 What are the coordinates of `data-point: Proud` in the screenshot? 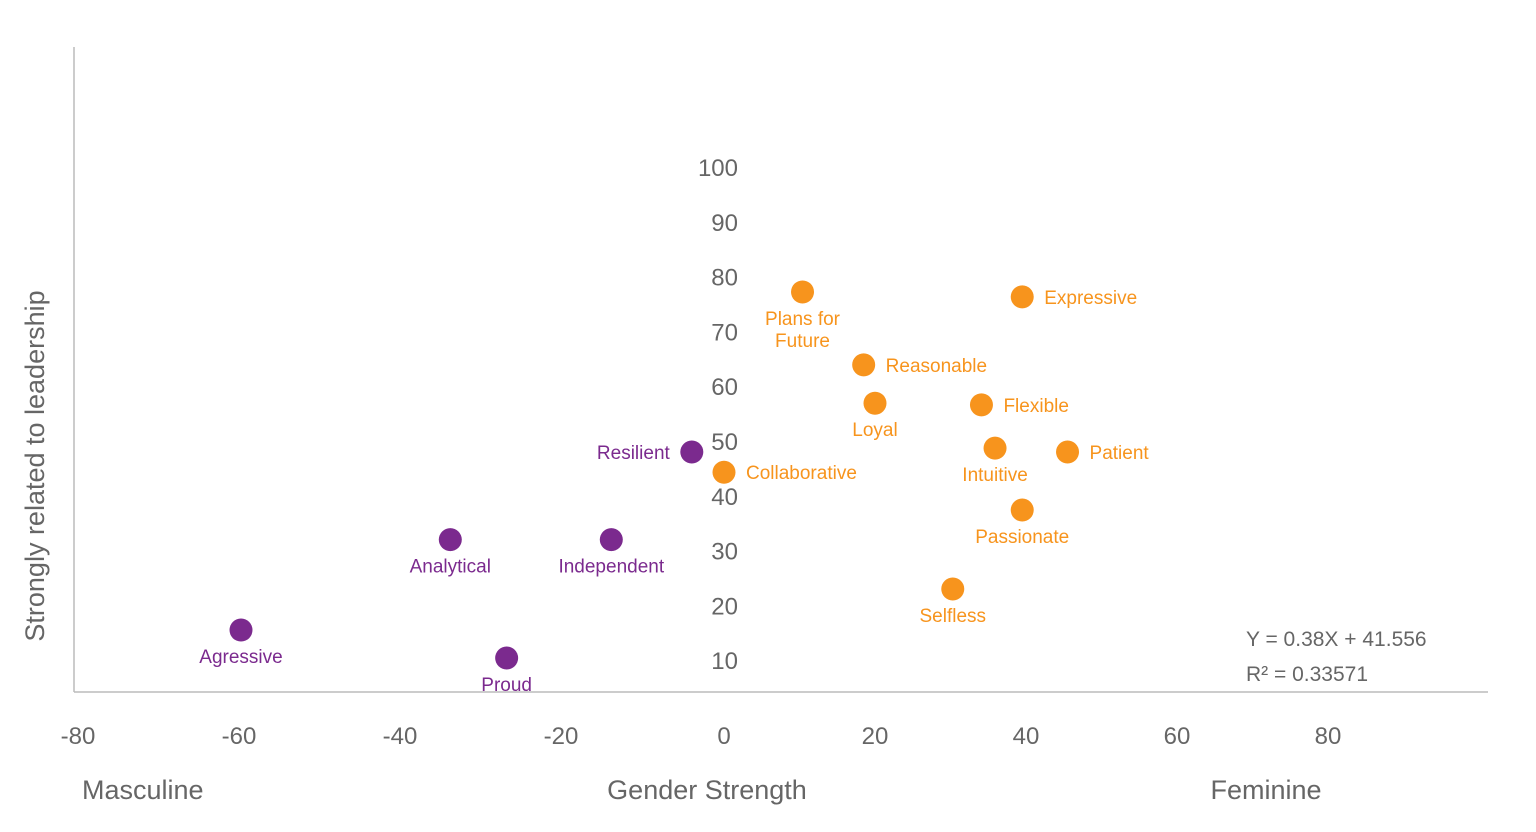 It's located at (506, 671).